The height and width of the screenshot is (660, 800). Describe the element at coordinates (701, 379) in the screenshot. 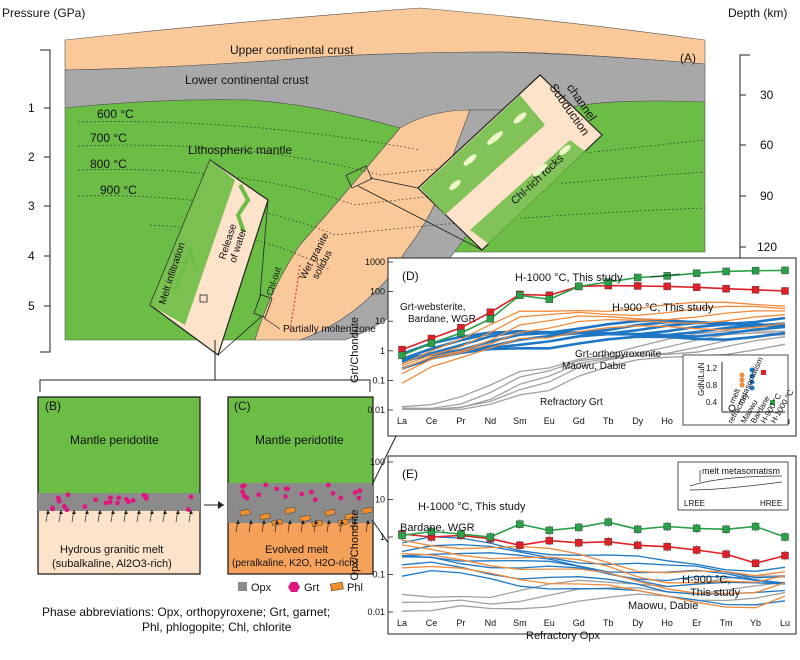

I see `inset-d-ylabel: GdN/LuN` at that location.